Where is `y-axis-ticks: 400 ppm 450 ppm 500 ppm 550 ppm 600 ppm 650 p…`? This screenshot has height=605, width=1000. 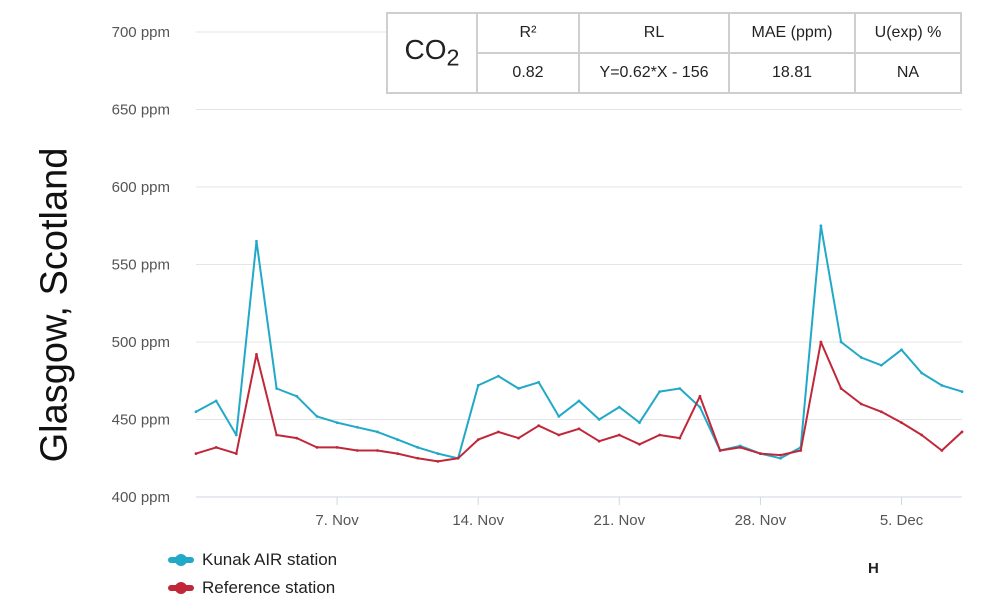
y-axis-ticks: 400 ppm 450 ppm 500 ppm 550 ppm 600 ppm 650 p… is located at coordinates (141, 265).